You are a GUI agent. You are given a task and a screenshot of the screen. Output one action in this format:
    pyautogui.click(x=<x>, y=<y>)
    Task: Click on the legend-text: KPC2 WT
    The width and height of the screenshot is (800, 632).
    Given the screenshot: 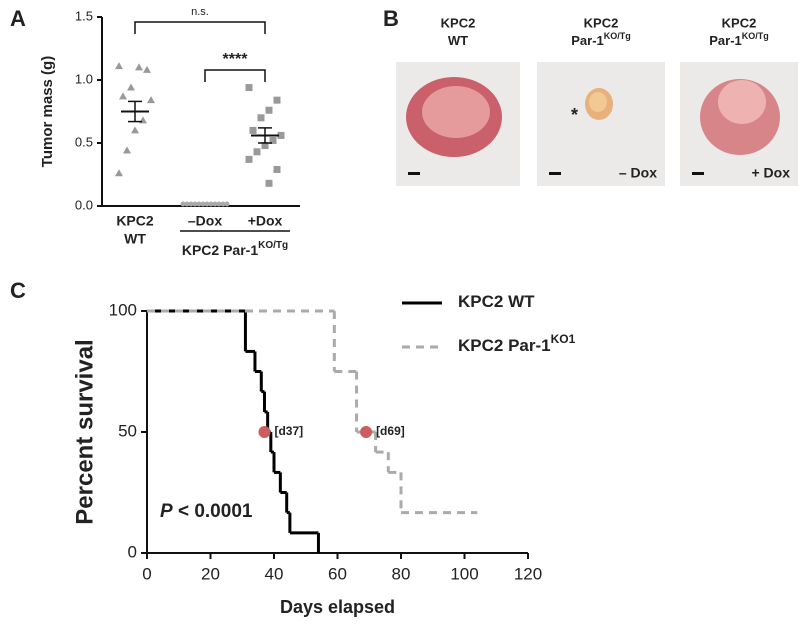 What is the action you would take?
    pyautogui.click(x=496, y=301)
    